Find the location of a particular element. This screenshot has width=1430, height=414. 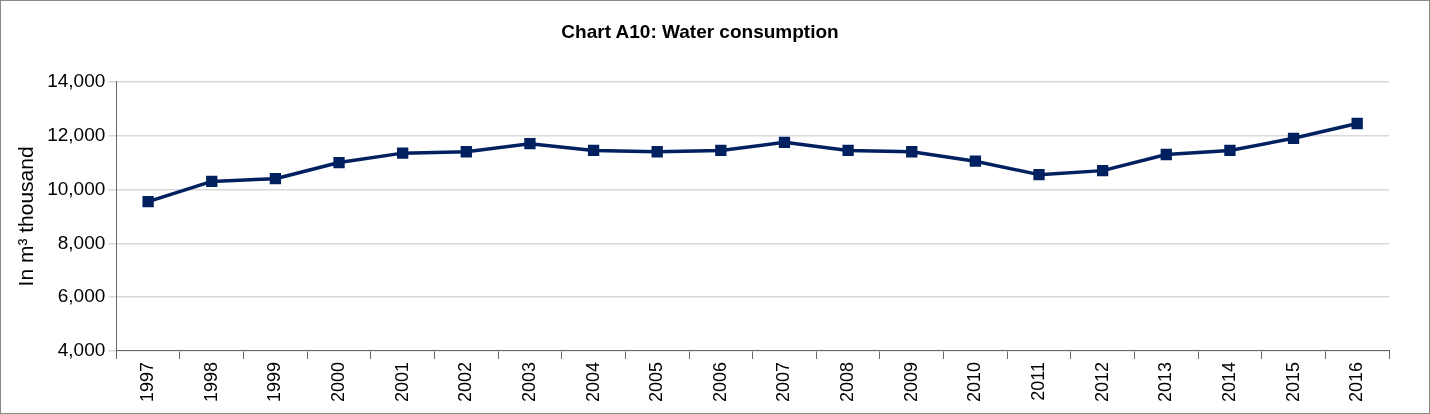

x-tick-label: 2013 is located at coordinates (1165, 381).